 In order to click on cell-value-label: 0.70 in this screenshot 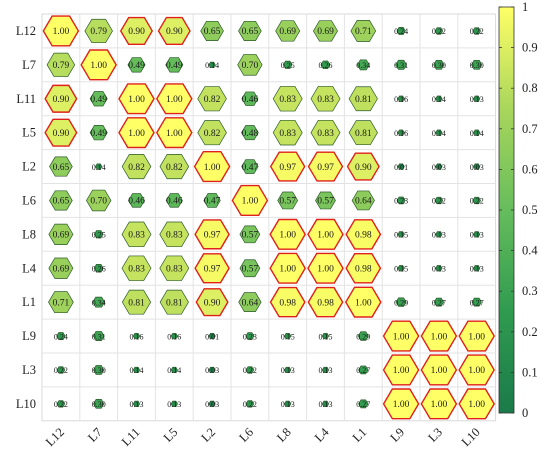, I will do `click(250, 66)`.